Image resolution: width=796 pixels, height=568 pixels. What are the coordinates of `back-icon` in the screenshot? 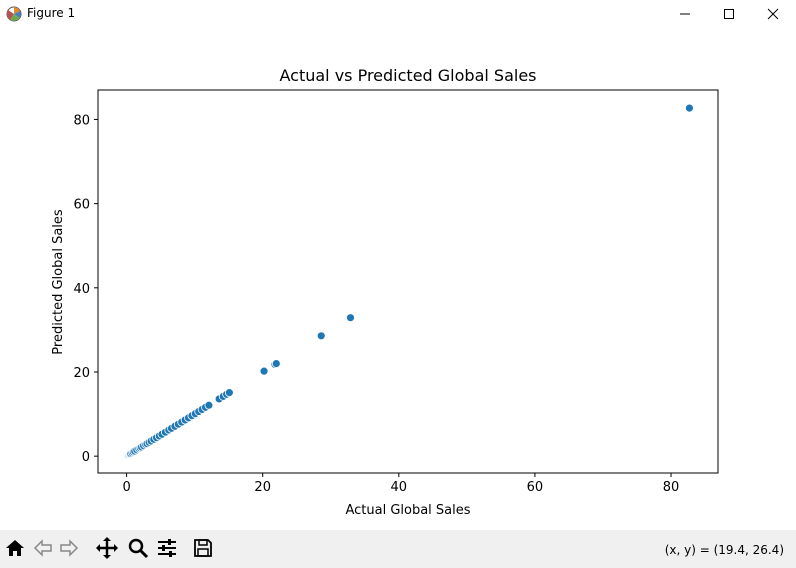 It's located at (43, 550).